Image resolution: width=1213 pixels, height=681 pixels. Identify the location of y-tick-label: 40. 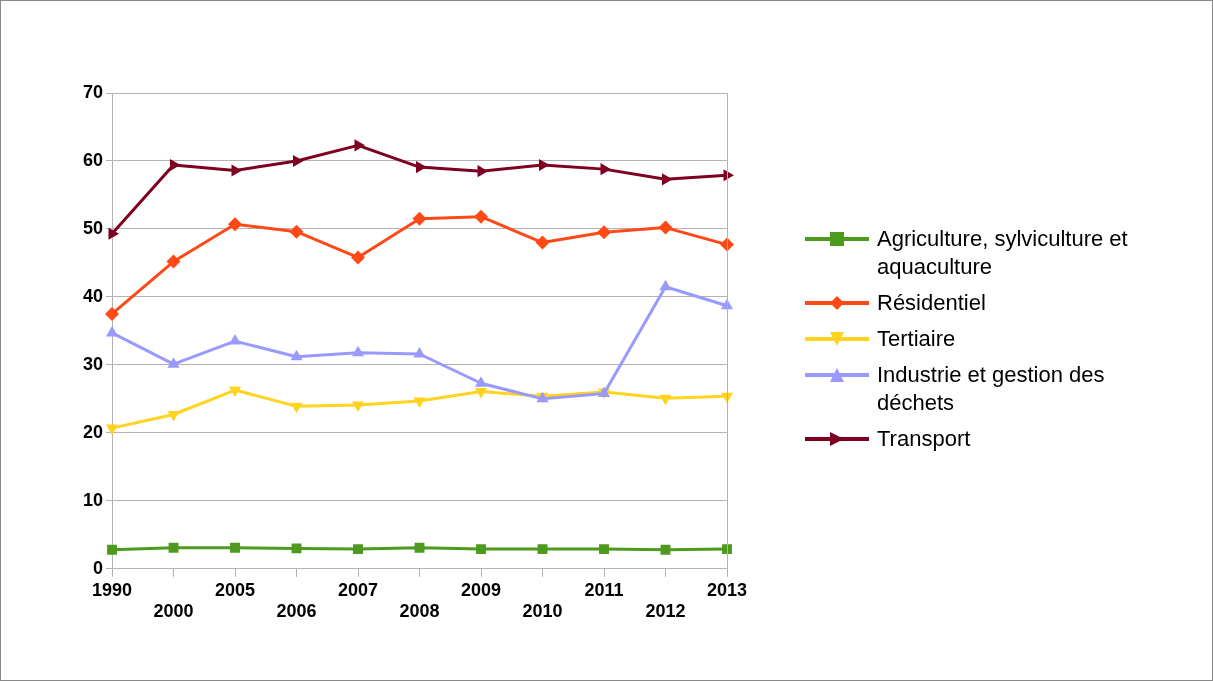
(93, 295).